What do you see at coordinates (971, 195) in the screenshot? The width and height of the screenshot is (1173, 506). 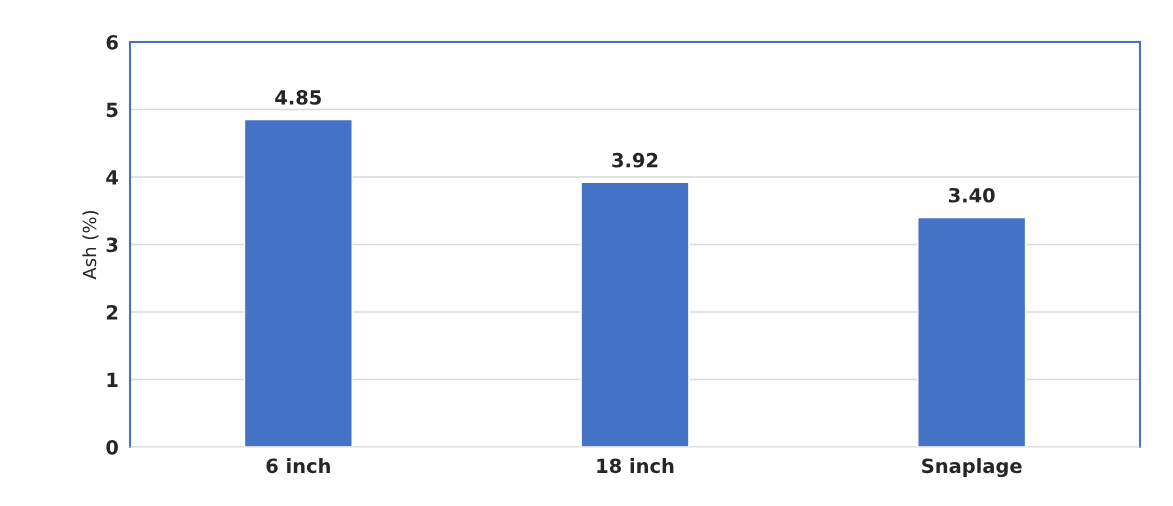 I see `data-label: 3.40` at bounding box center [971, 195].